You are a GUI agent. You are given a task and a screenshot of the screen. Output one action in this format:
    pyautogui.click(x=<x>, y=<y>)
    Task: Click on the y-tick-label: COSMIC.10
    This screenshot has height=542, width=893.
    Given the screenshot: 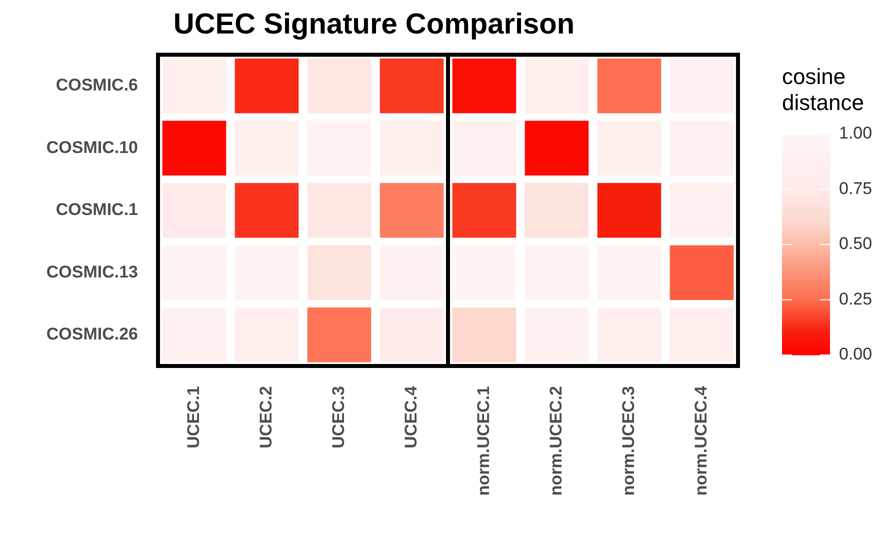 What is the action you would take?
    pyautogui.click(x=92, y=147)
    